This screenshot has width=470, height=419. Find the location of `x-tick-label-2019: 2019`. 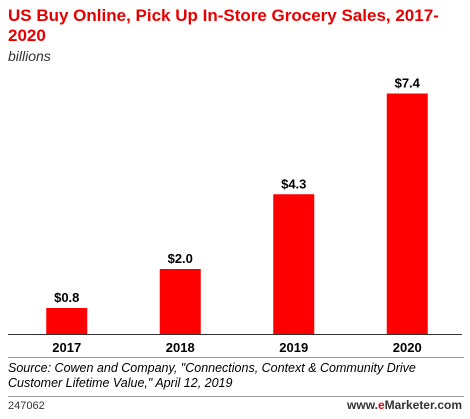

x-tick-label-2019: 2019 is located at coordinates (293, 347).